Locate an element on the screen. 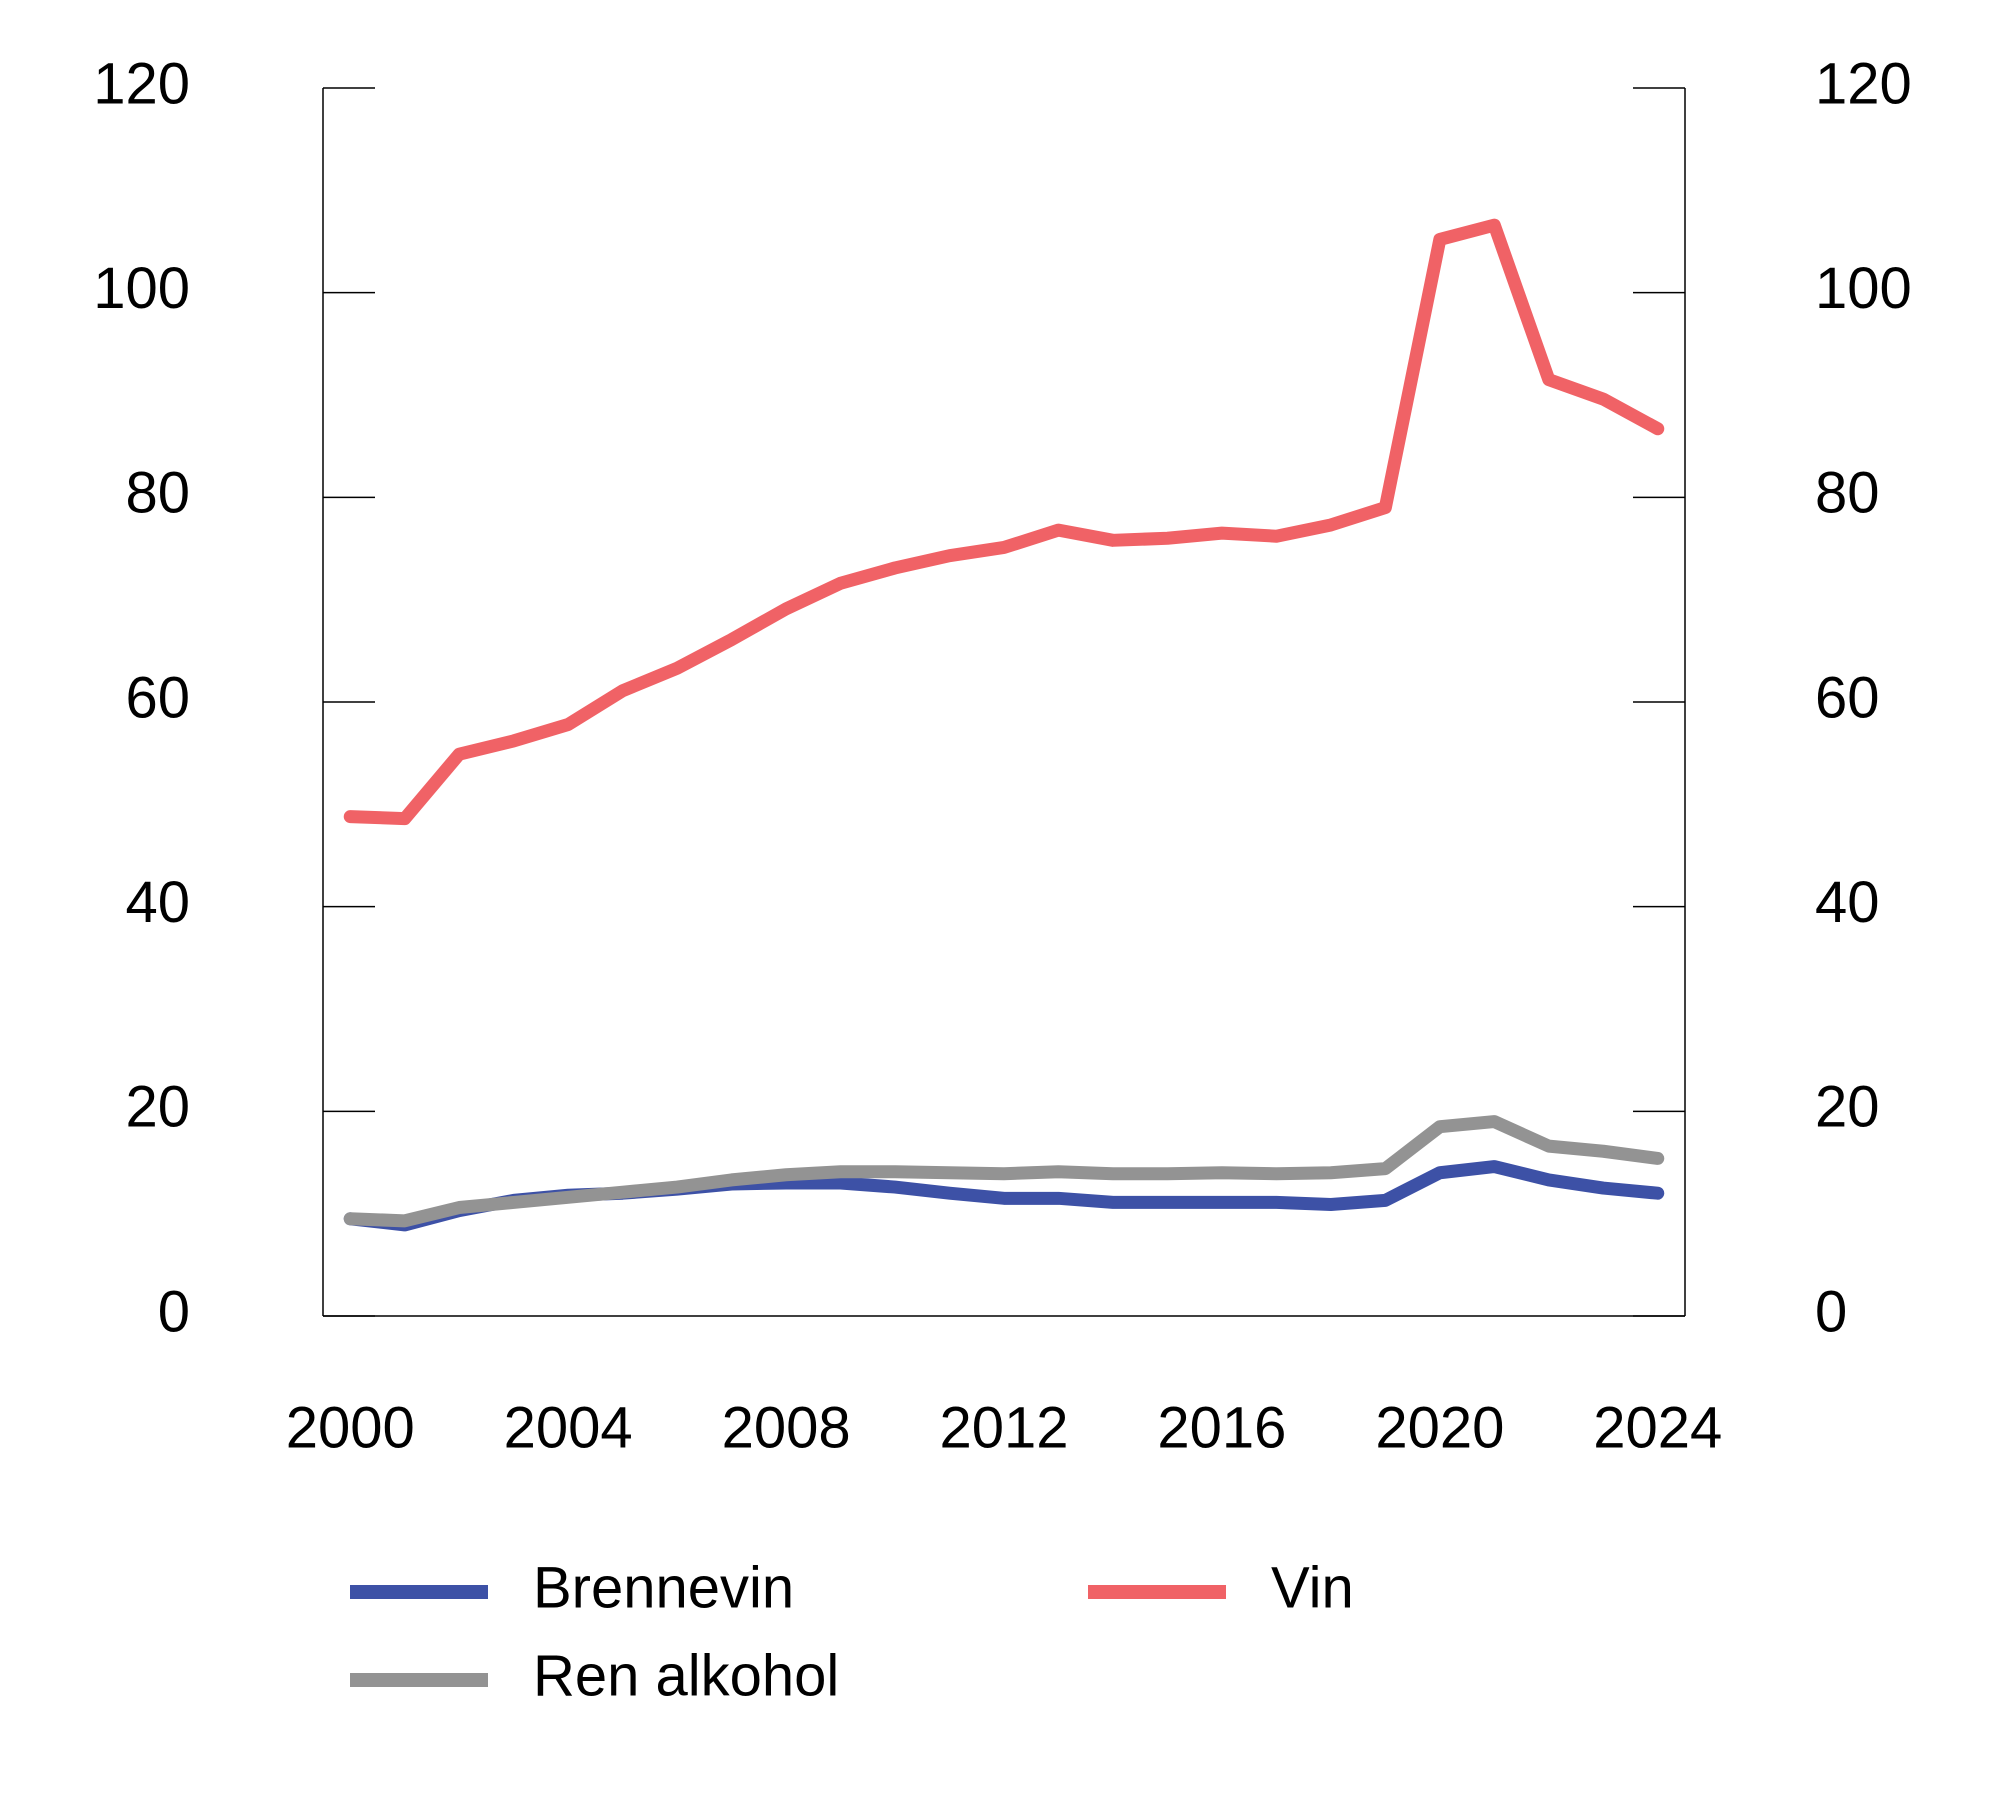 The height and width of the screenshot is (1816, 2000). y2-tick-label: 0 is located at coordinates (1831, 1311).